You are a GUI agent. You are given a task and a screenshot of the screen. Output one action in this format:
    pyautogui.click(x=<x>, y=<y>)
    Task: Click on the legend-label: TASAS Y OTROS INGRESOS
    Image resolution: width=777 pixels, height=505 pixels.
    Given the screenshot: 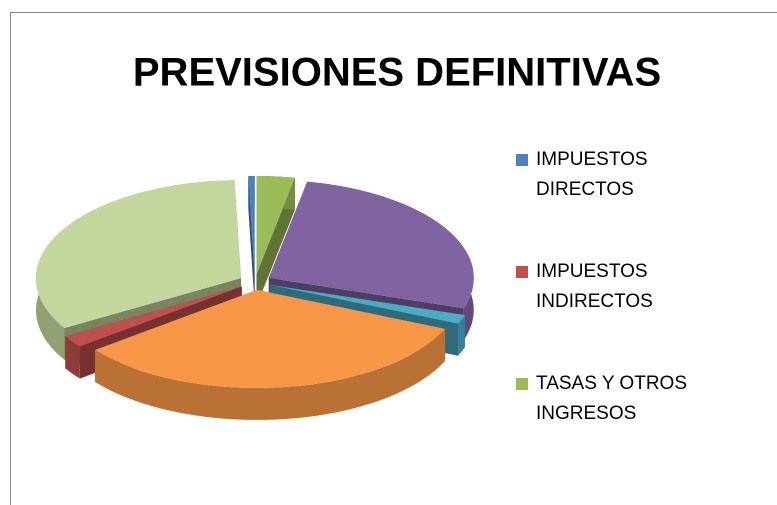 What is the action you would take?
    pyautogui.click(x=611, y=398)
    